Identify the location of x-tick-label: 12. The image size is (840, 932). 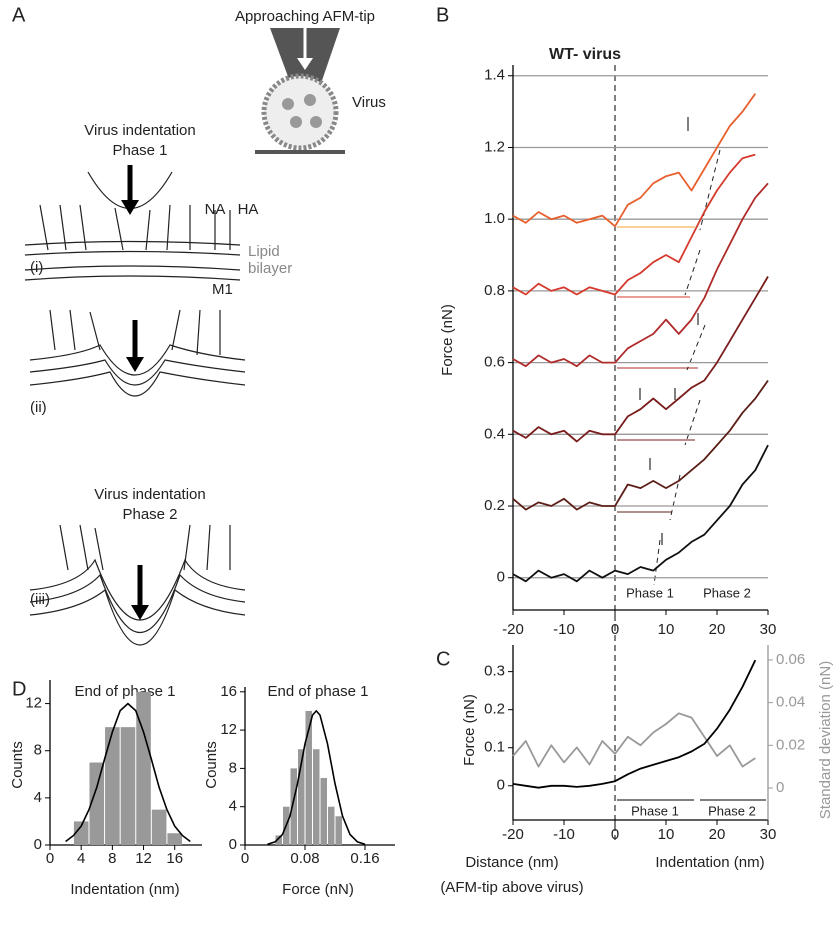
(143, 858).